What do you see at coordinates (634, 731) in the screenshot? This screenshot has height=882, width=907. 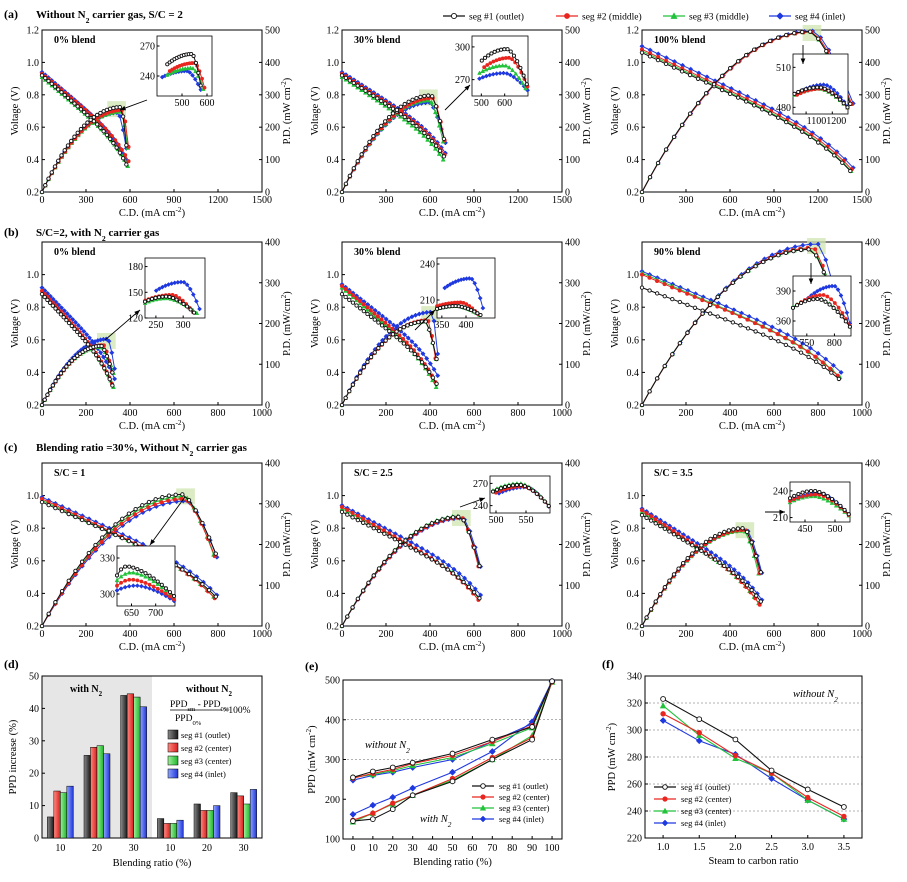 I see `y-tick-label: 300` at bounding box center [634, 731].